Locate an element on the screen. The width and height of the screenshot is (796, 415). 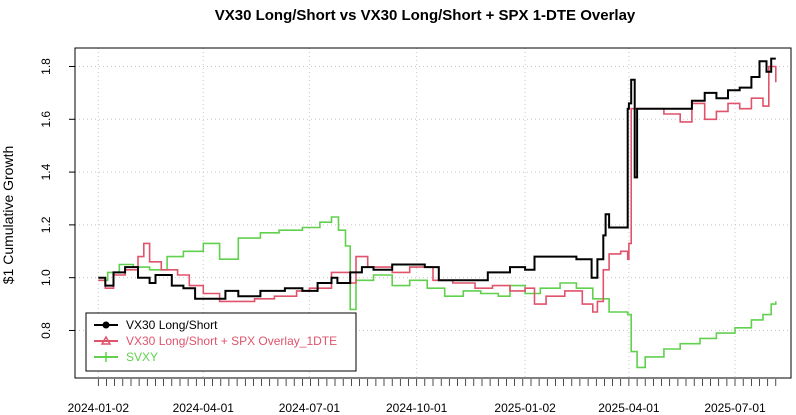
legend-label-1: VX30 Long/Short + SPX Overlay_1DTE is located at coordinates (231, 341).